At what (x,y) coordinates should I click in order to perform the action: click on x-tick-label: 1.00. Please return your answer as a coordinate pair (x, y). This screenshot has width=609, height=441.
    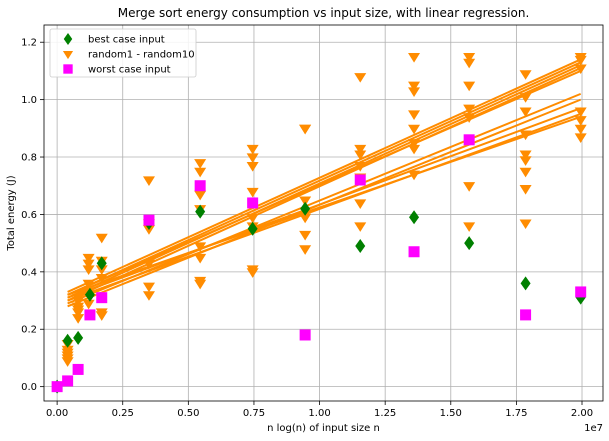
    Looking at the image, I should click on (319, 413).